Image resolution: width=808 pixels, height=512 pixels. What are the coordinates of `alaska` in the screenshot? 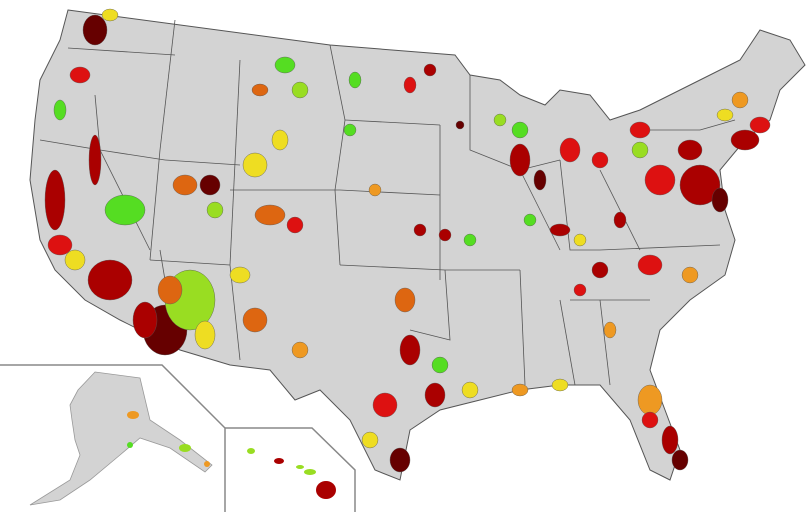 It's located at (121, 438).